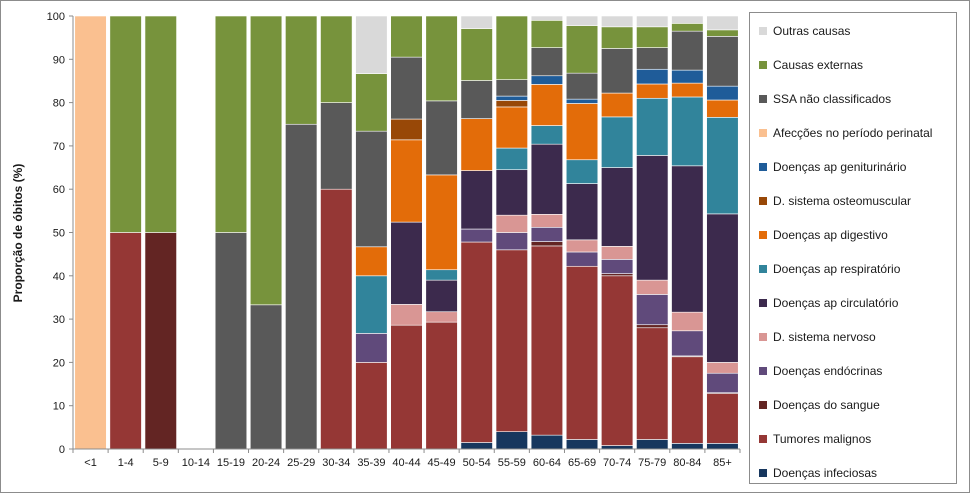 Image resolution: width=970 pixels, height=493 pixels. Describe the element at coordinates (822, 439) in the screenshot. I see `legend-label: Tumores malignos` at that location.